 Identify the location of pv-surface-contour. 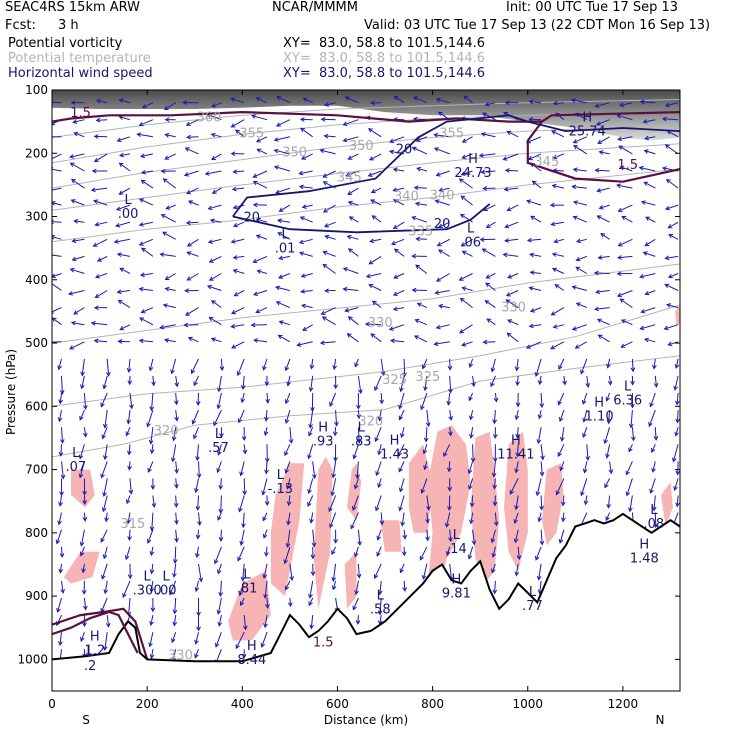
(95, 632).